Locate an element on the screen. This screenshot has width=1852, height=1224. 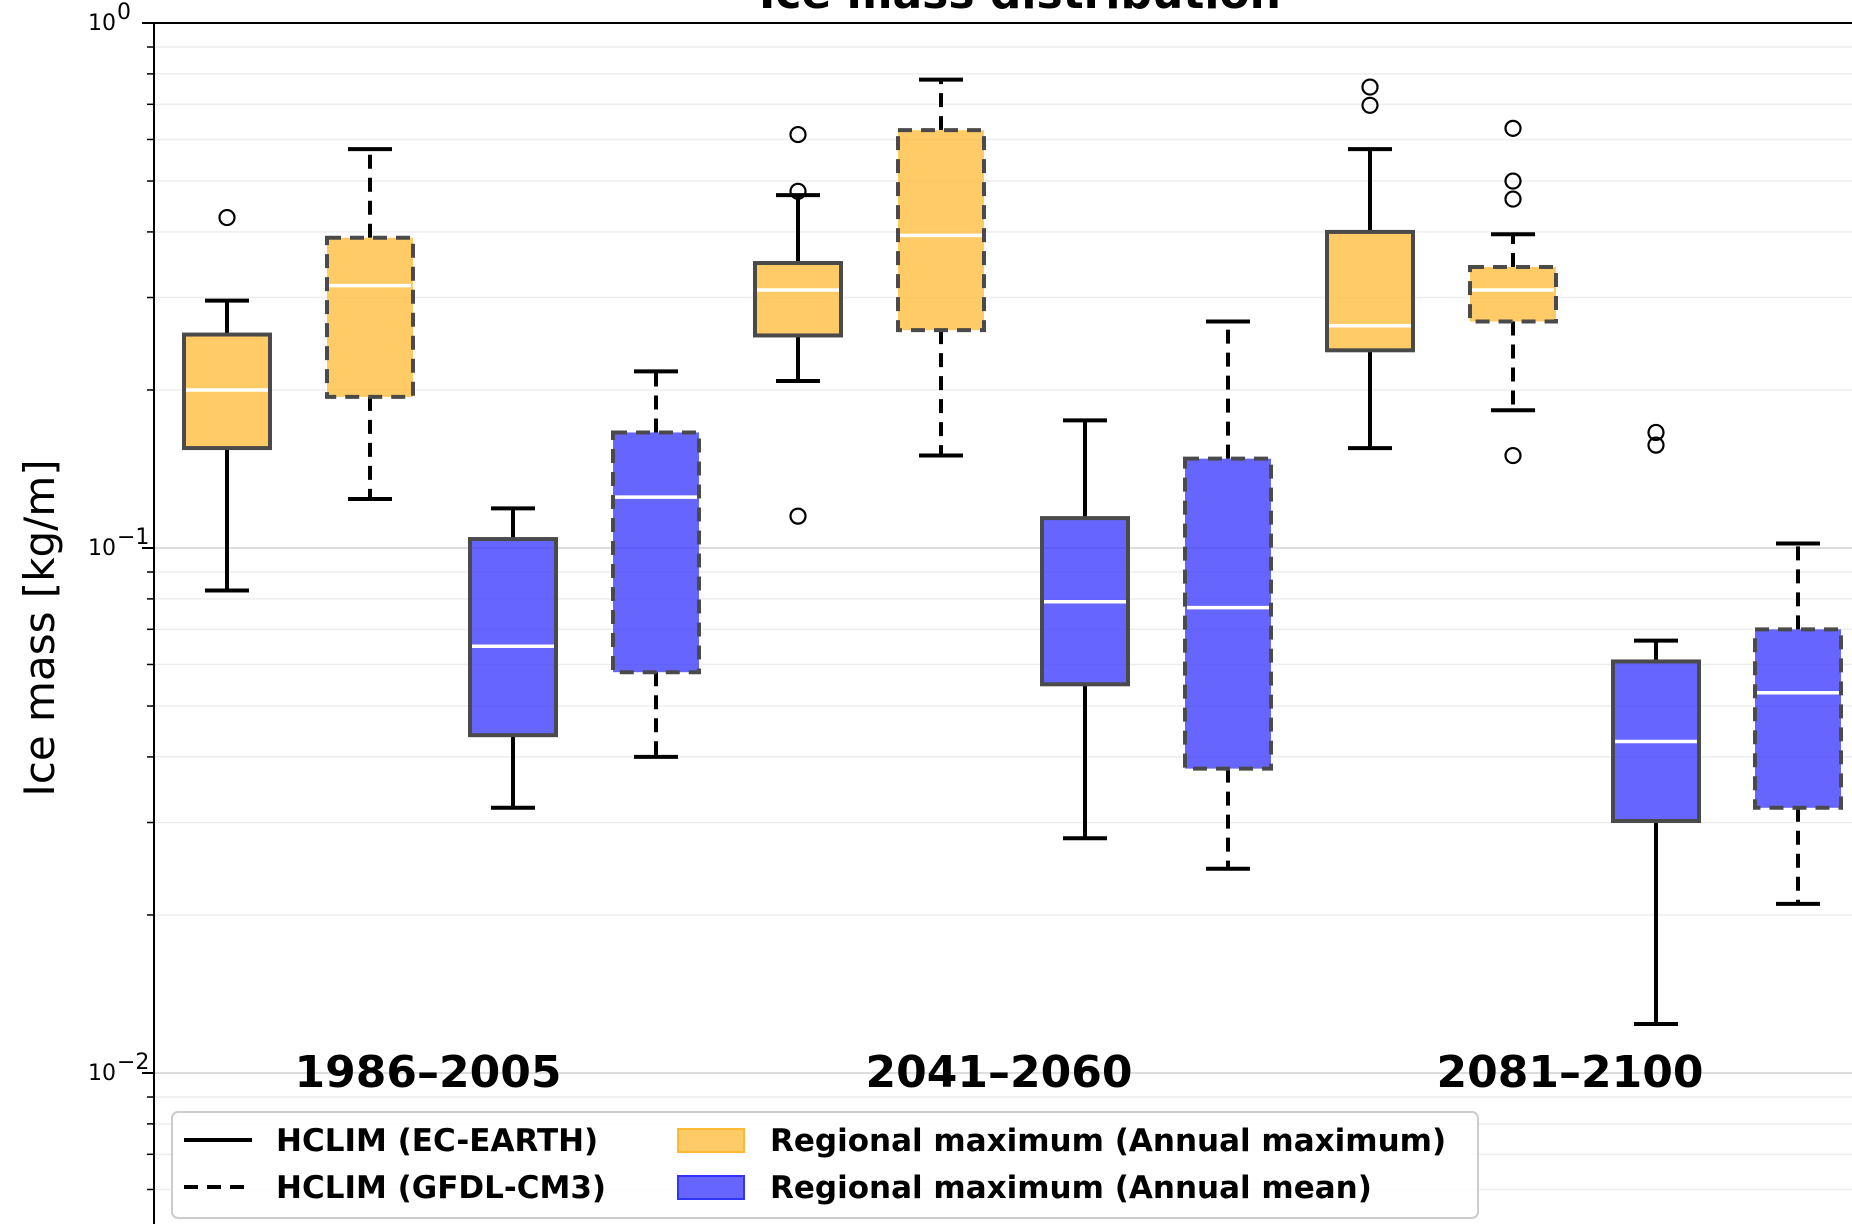
chart-title: Ice mass distribution is located at coordinates (1020, 9).